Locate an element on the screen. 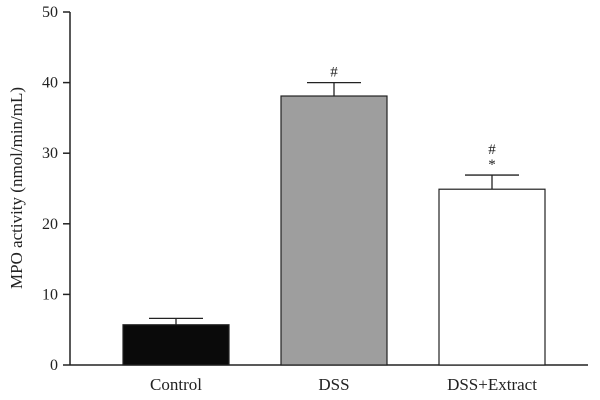 The image size is (600, 400). y-tick-label: 20 is located at coordinates (50, 224).